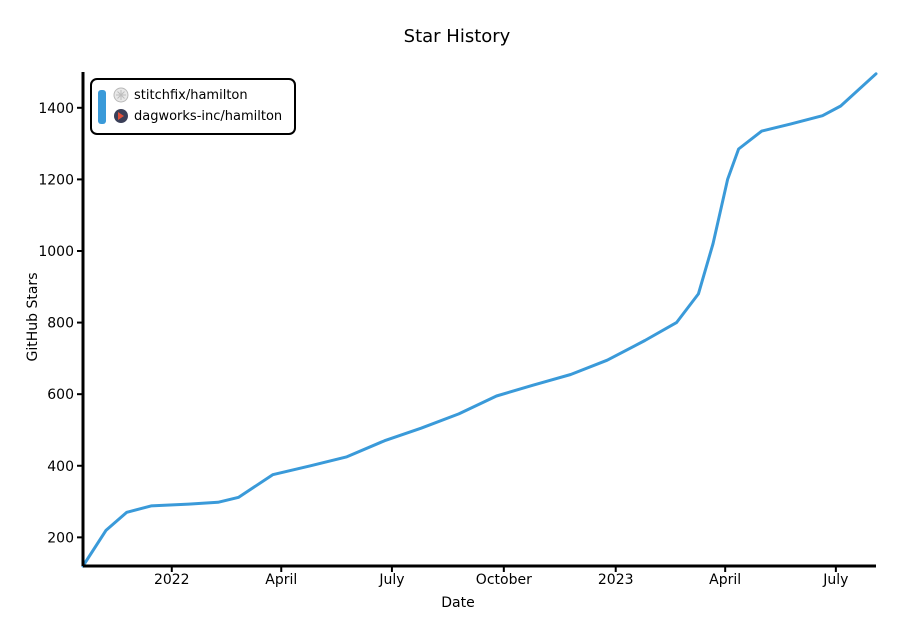 The height and width of the screenshot is (637, 915). What do you see at coordinates (616, 580) in the screenshot?
I see `x-tick-label: 2023` at bounding box center [616, 580].